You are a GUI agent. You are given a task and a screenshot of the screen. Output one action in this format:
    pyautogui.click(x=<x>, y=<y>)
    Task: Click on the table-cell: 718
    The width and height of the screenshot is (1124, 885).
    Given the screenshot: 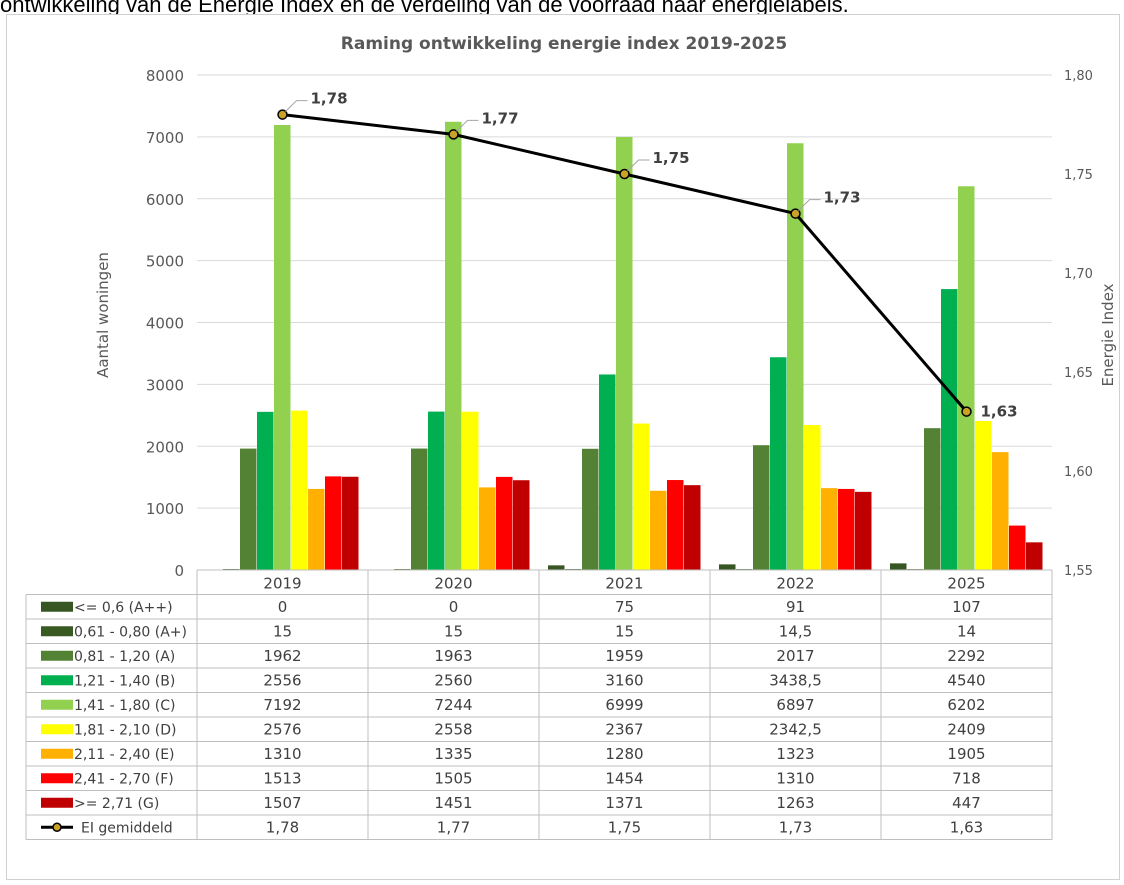 What is the action you would take?
    pyautogui.click(x=966, y=778)
    